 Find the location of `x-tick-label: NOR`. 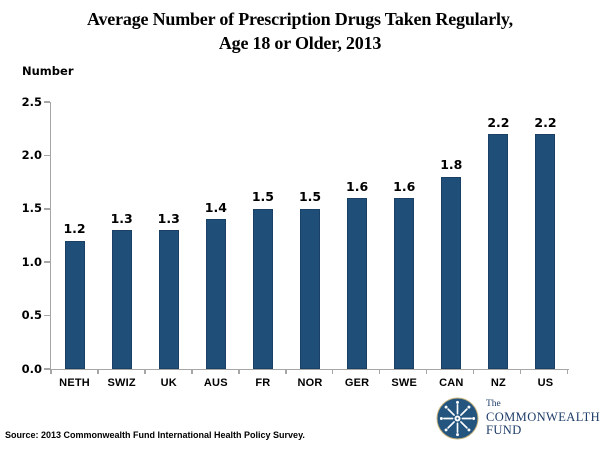

x-tick-label: NOR is located at coordinates (310, 383).